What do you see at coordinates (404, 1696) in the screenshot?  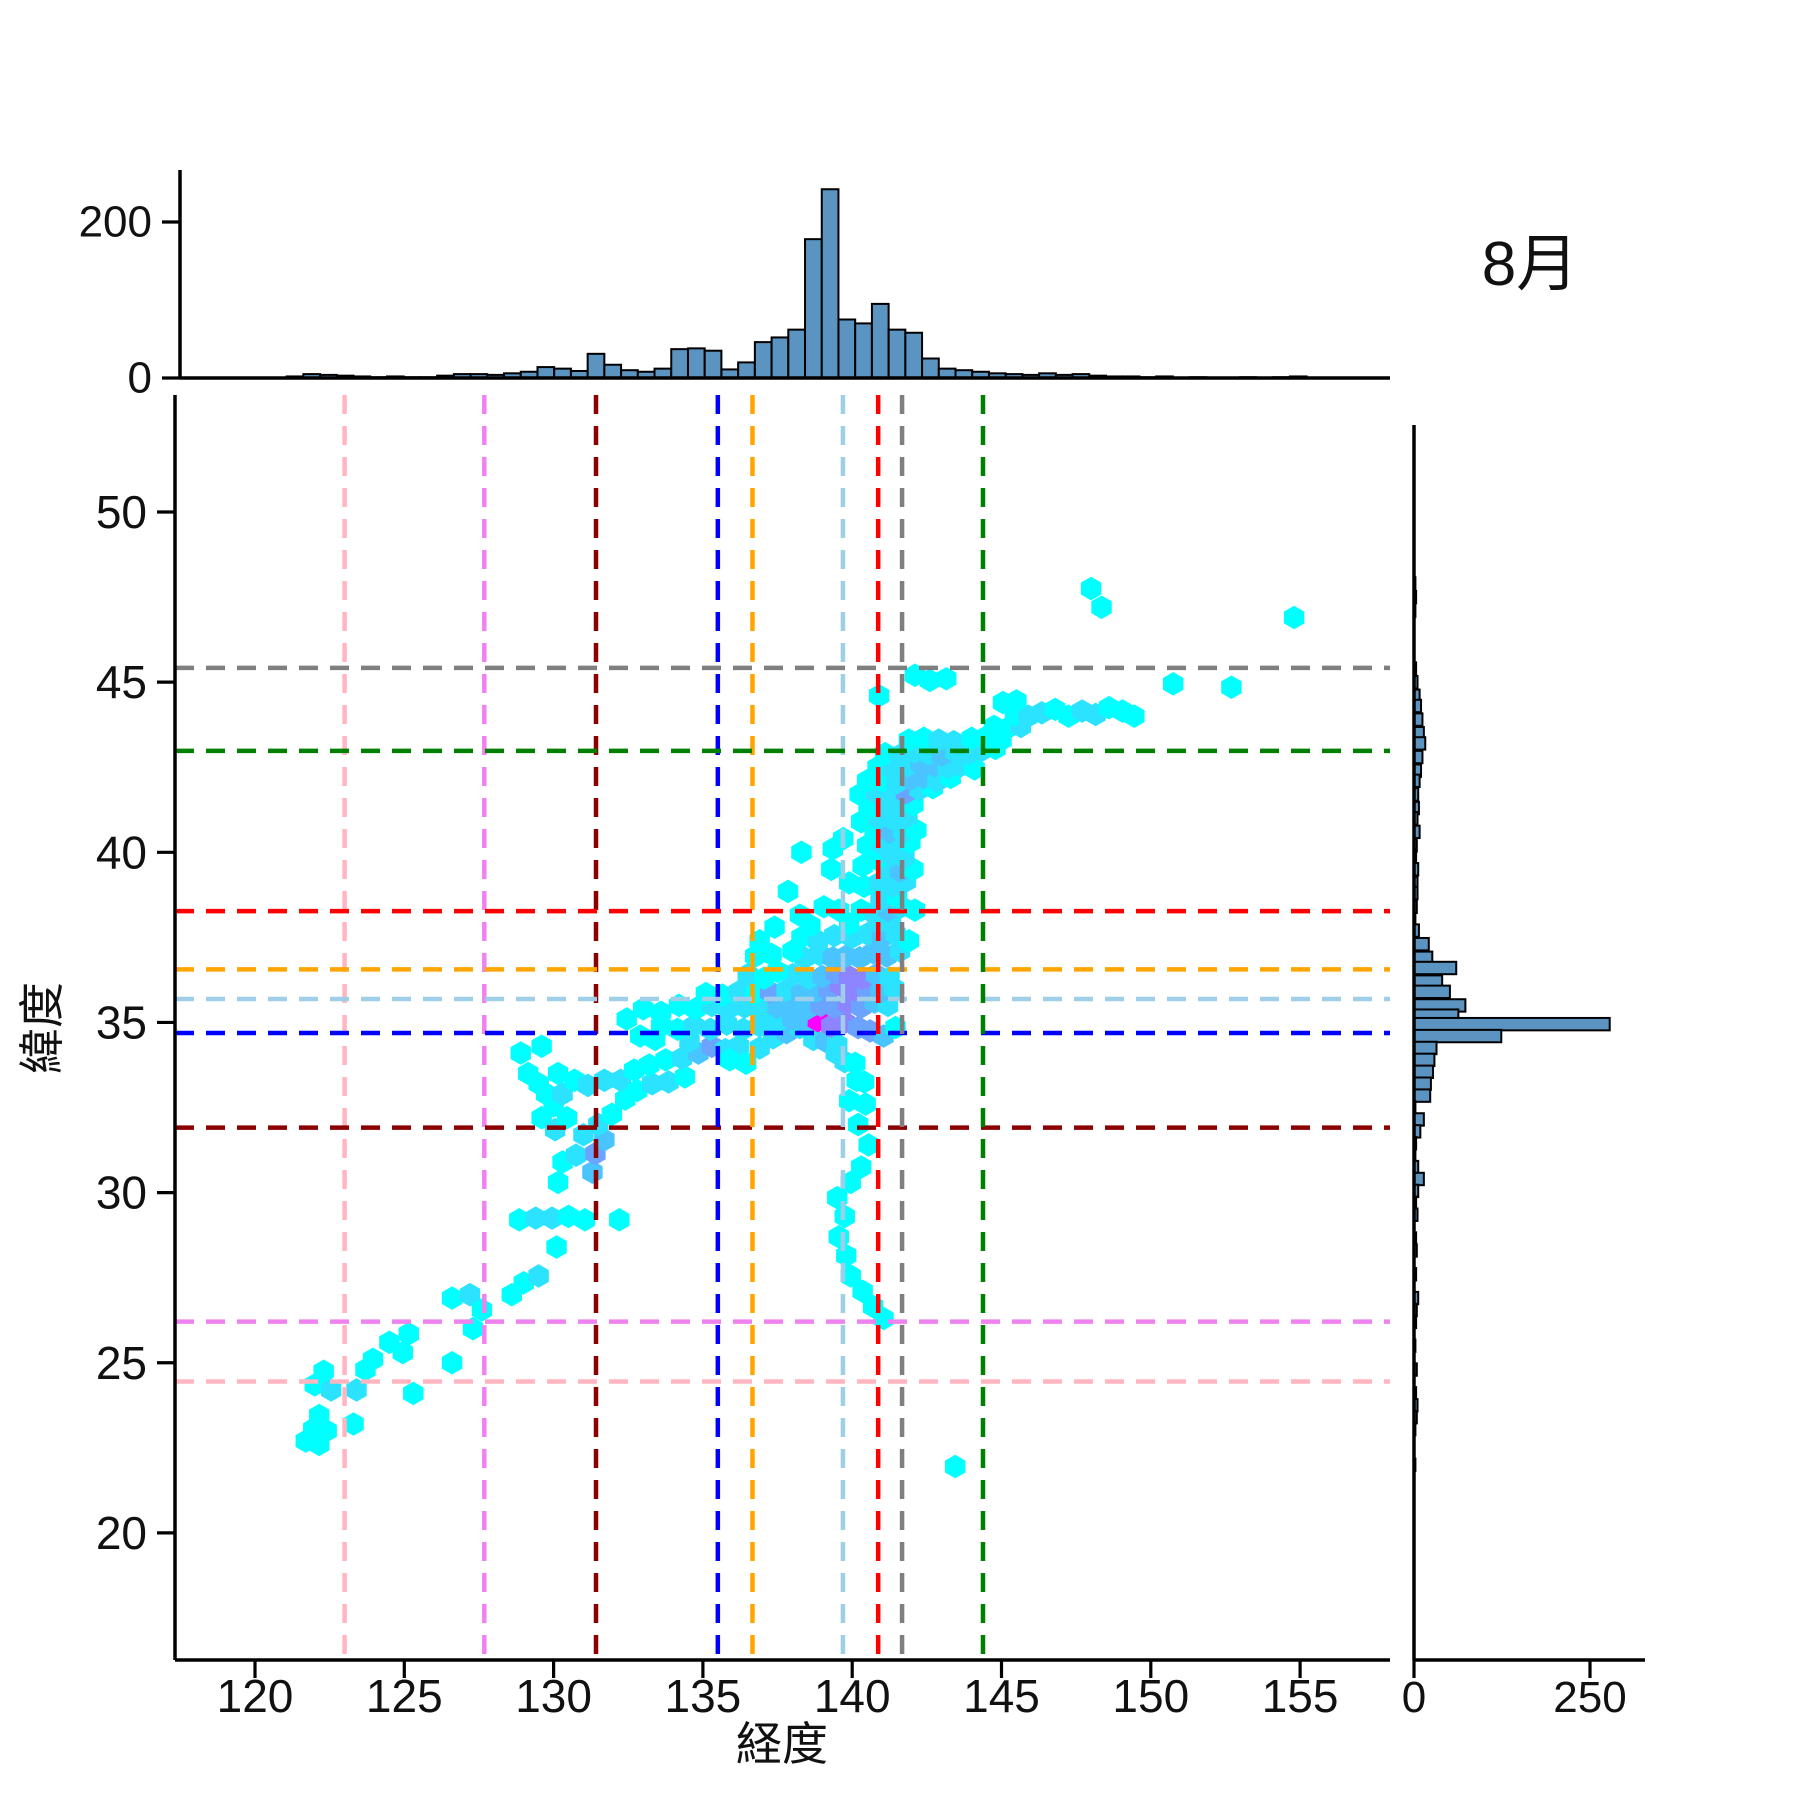 I see `x-tick-label-125: 125` at bounding box center [404, 1696].